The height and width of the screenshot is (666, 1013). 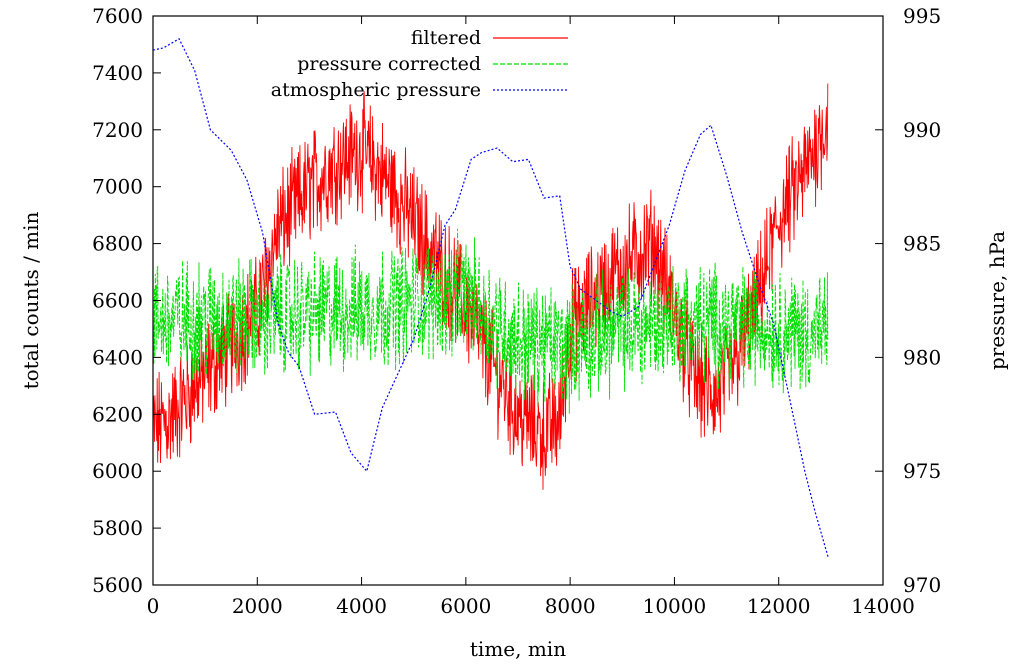 What do you see at coordinates (117, 357) in the screenshot?
I see `y-left-tick-label: 6400` at bounding box center [117, 357].